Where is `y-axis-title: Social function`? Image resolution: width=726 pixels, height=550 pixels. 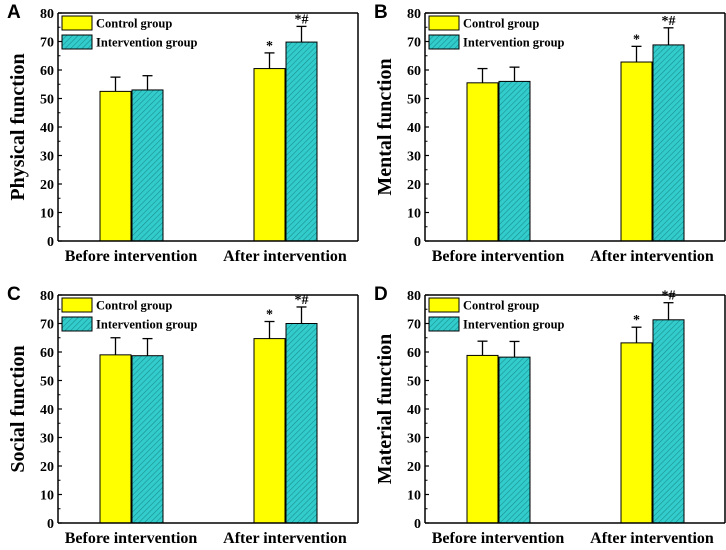 y-axis-title: Social function is located at coordinates (18, 408).